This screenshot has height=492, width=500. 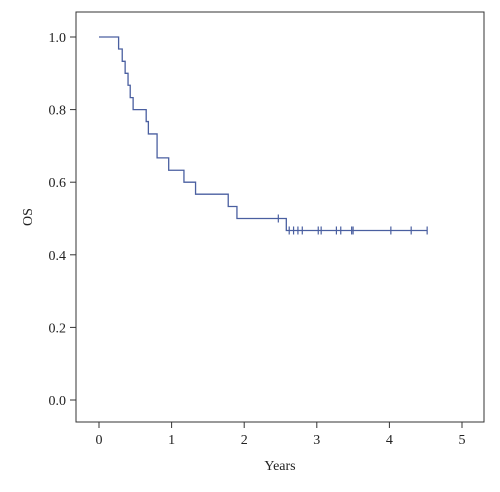 I want to click on x-tick-label: 4, so click(x=389, y=440).